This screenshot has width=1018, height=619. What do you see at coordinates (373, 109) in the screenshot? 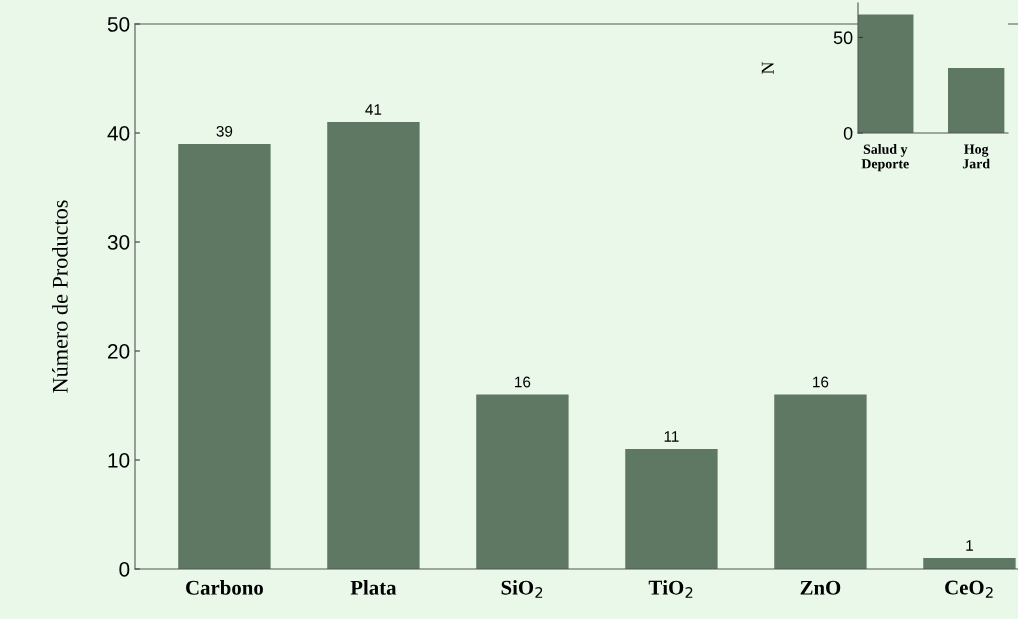
I see `data-label: 41` at bounding box center [373, 109].